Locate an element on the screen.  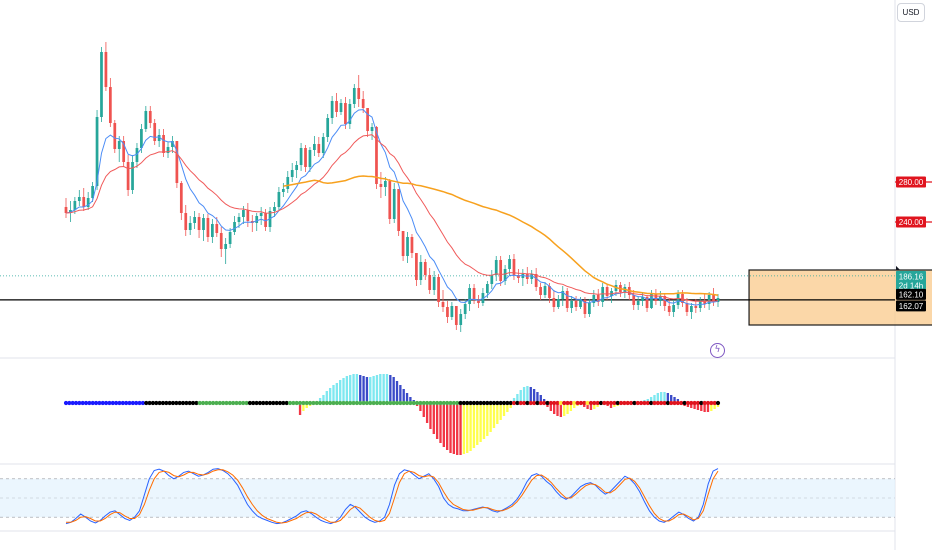
lightning-icon: ϟ is located at coordinates (717, 350).